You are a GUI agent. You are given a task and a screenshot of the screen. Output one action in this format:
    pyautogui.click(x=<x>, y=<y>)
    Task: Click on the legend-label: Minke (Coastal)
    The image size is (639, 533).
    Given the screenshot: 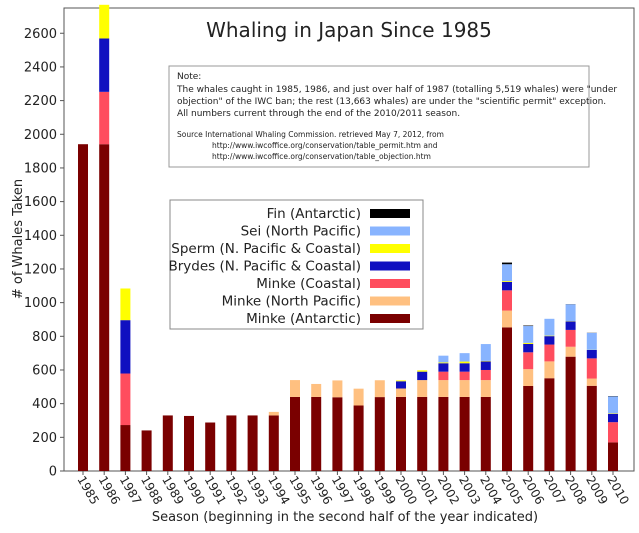 What is the action you would take?
    pyautogui.click(x=308, y=284)
    